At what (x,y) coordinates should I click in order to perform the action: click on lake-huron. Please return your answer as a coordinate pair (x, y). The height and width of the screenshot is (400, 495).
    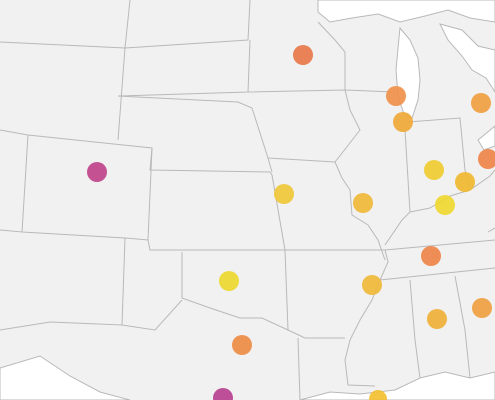
    Looking at the image, I should click on (467, 58).